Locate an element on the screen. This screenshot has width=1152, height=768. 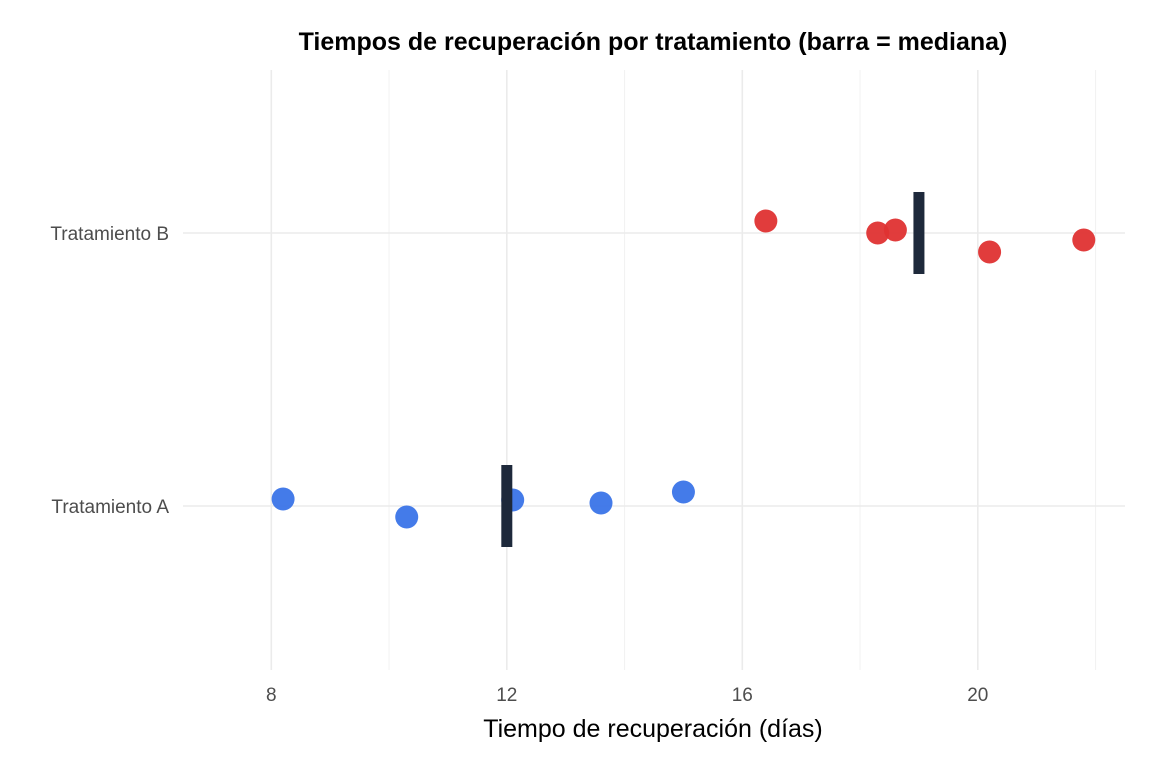
x-tick-label: 12 is located at coordinates (506, 695).